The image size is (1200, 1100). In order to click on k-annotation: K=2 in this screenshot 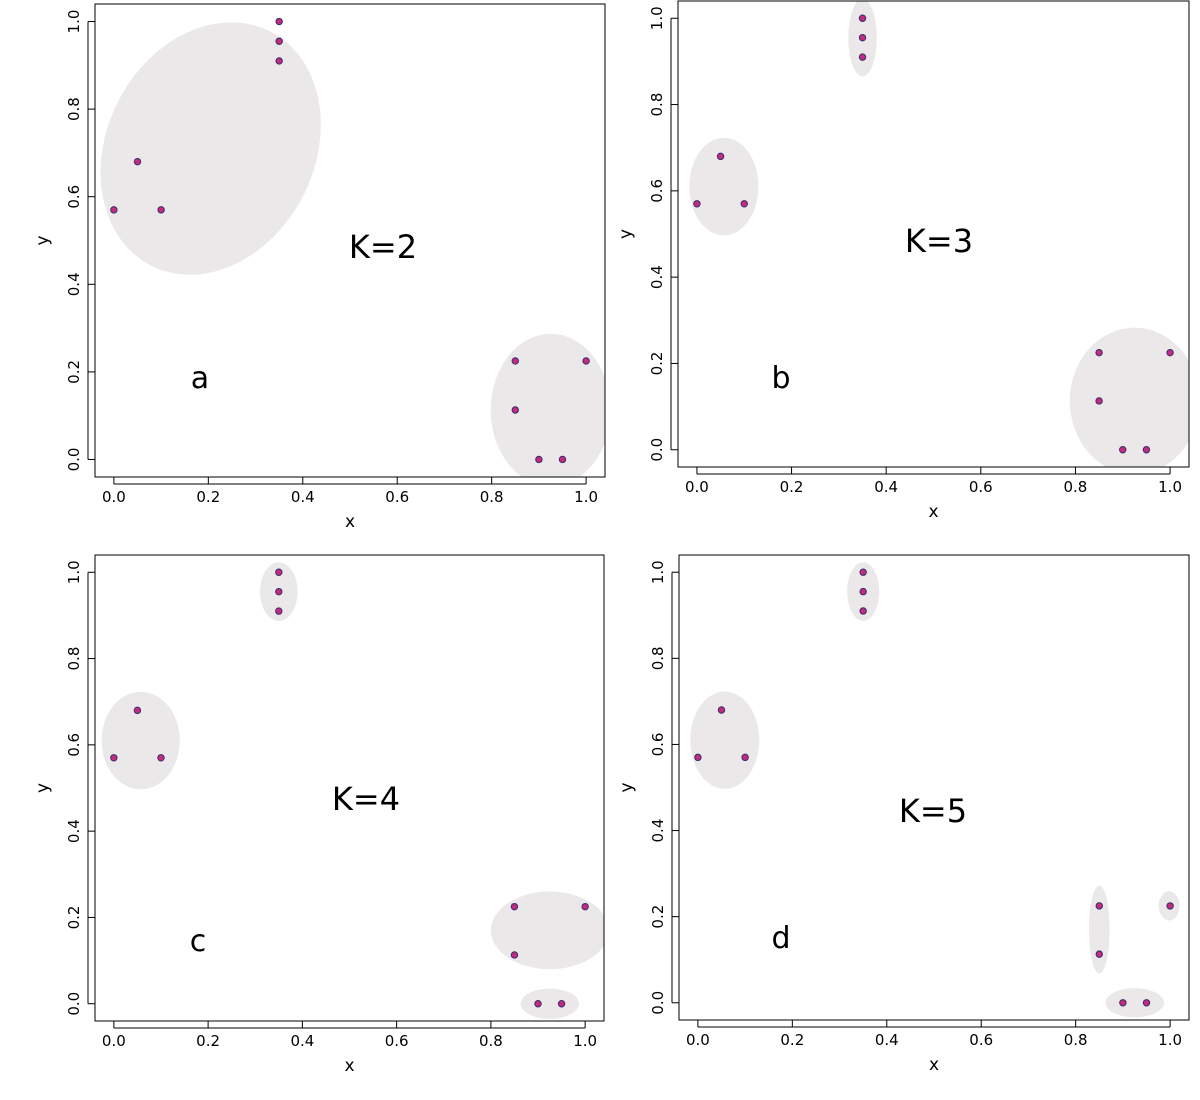, I will do `click(383, 247)`.